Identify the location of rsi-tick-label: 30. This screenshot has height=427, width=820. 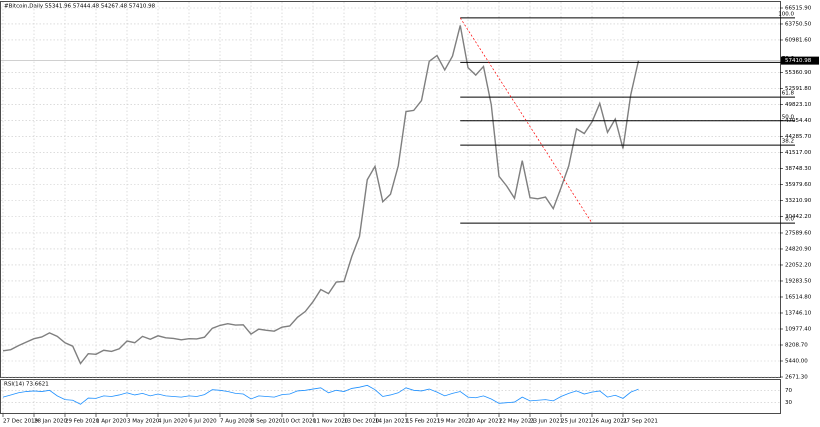
(788, 403).